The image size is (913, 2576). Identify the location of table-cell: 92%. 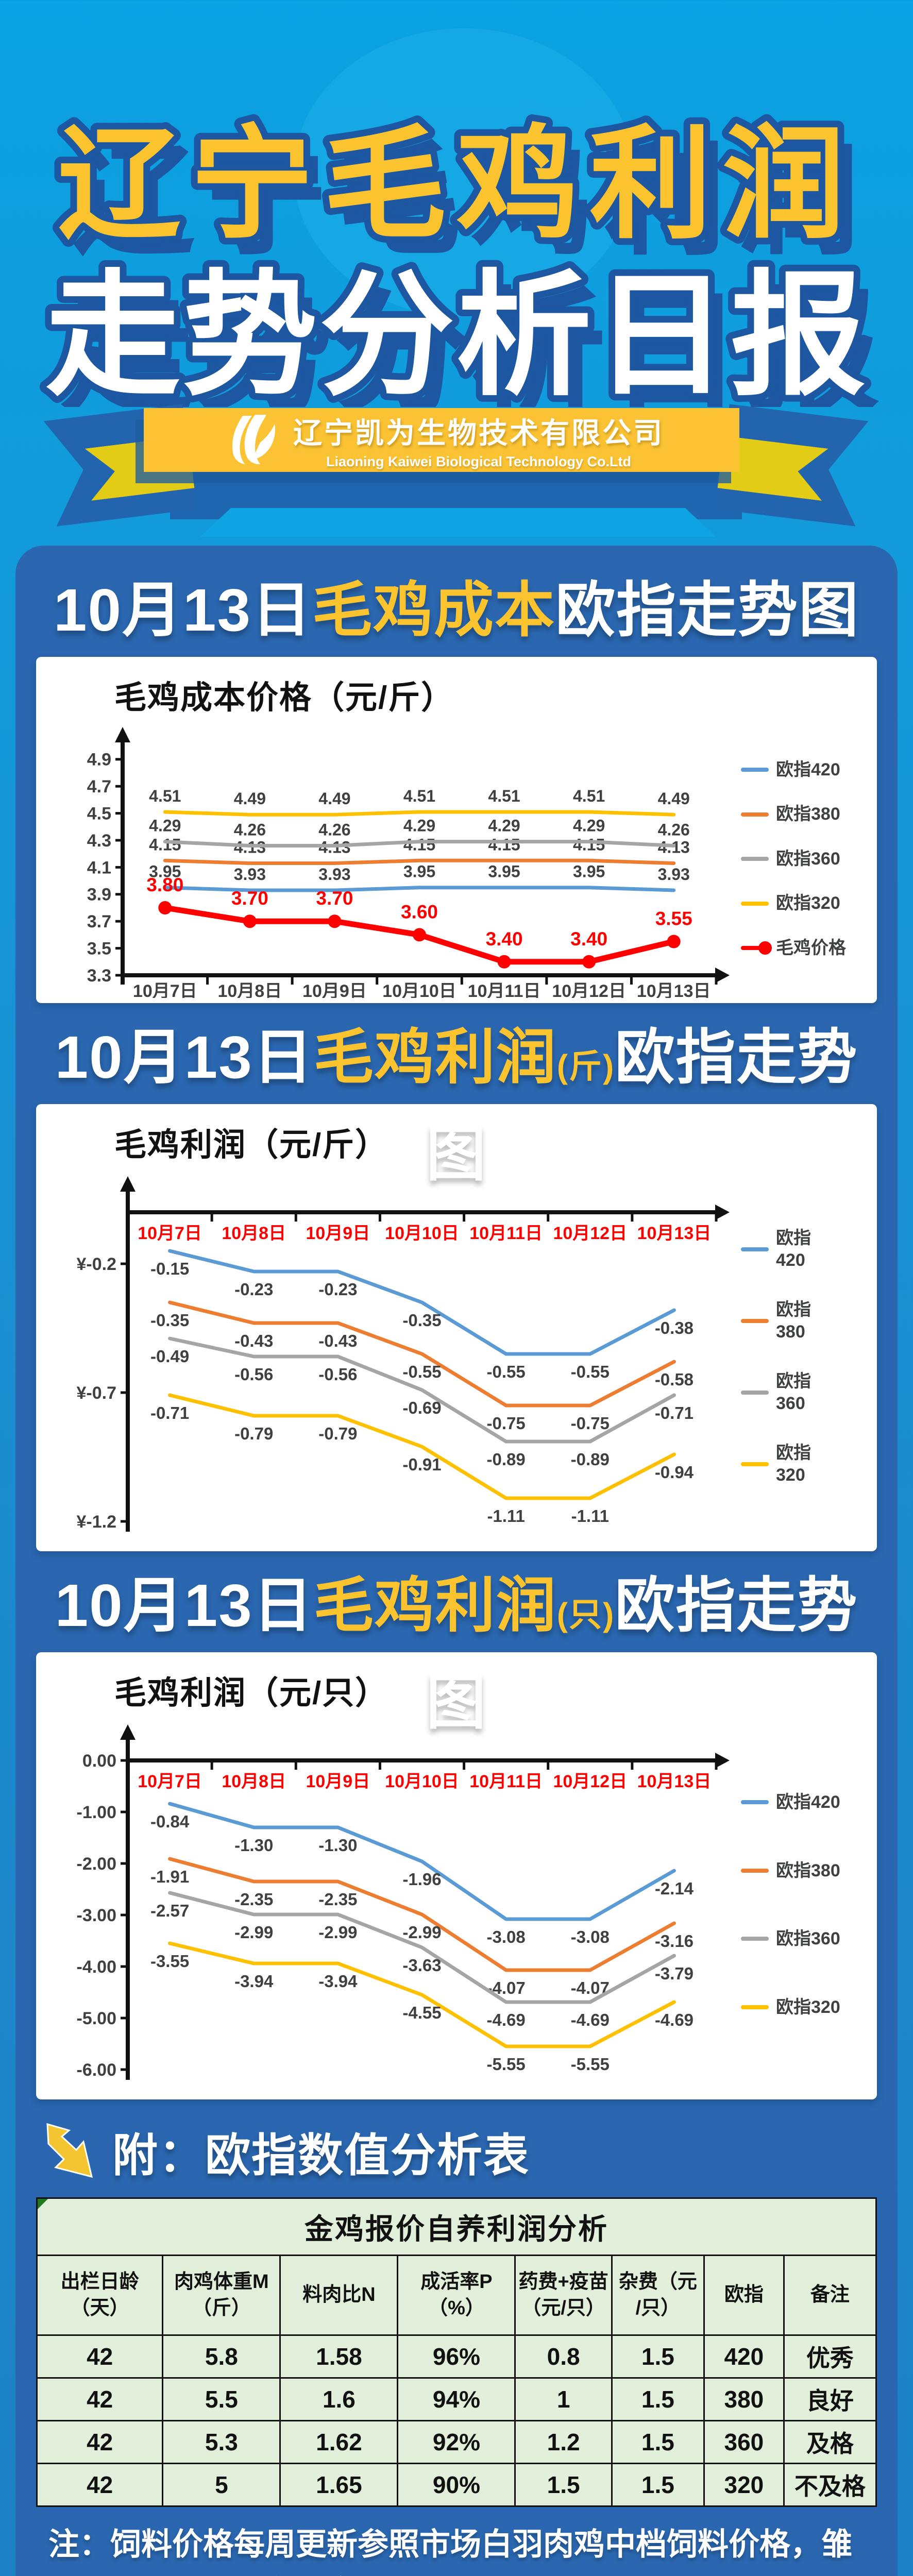
(457, 2442).